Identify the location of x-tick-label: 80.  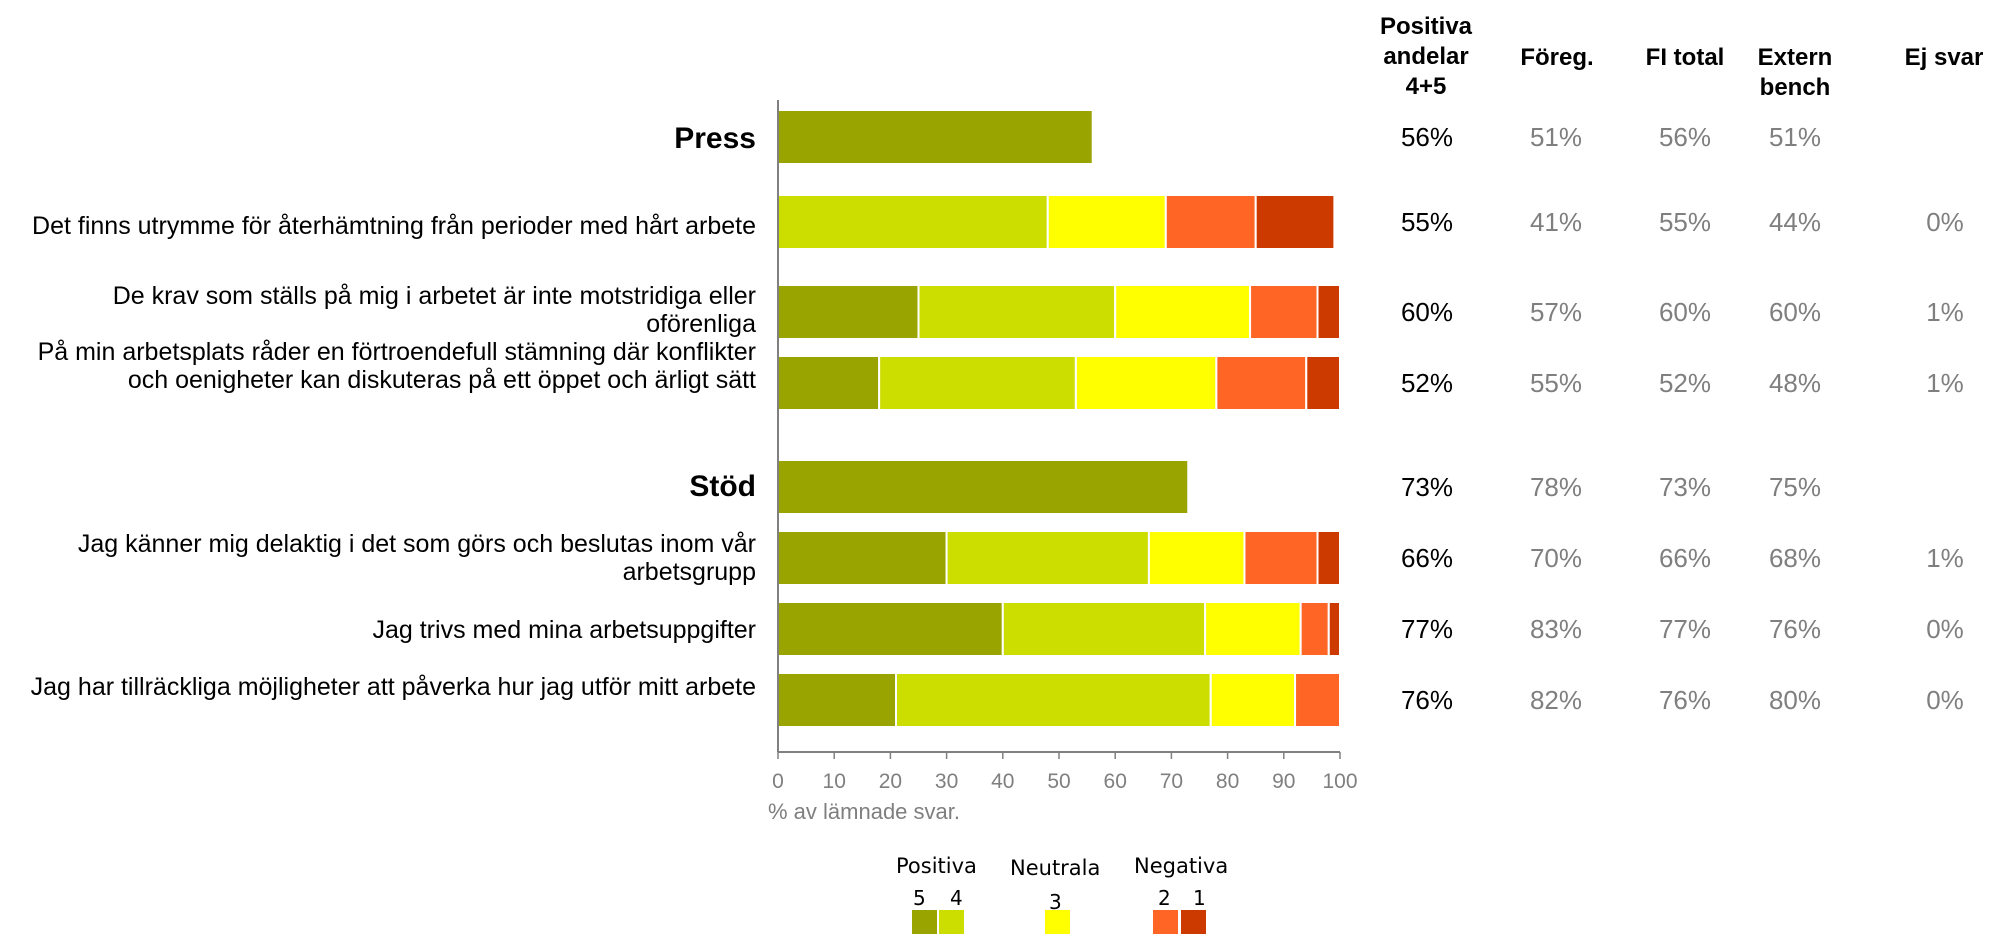
(1227, 781).